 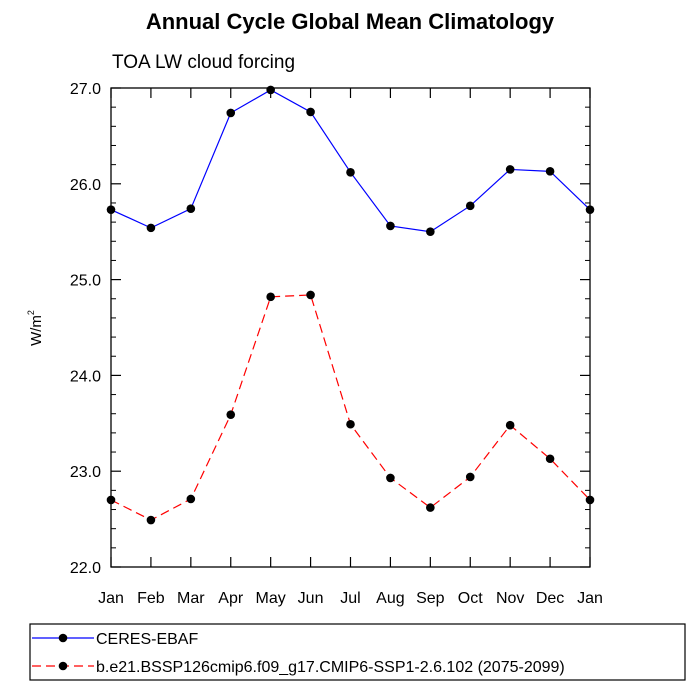 What do you see at coordinates (350, 21) in the screenshot?
I see `chart-title: Annual Cycle Global Mean Climatology` at bounding box center [350, 21].